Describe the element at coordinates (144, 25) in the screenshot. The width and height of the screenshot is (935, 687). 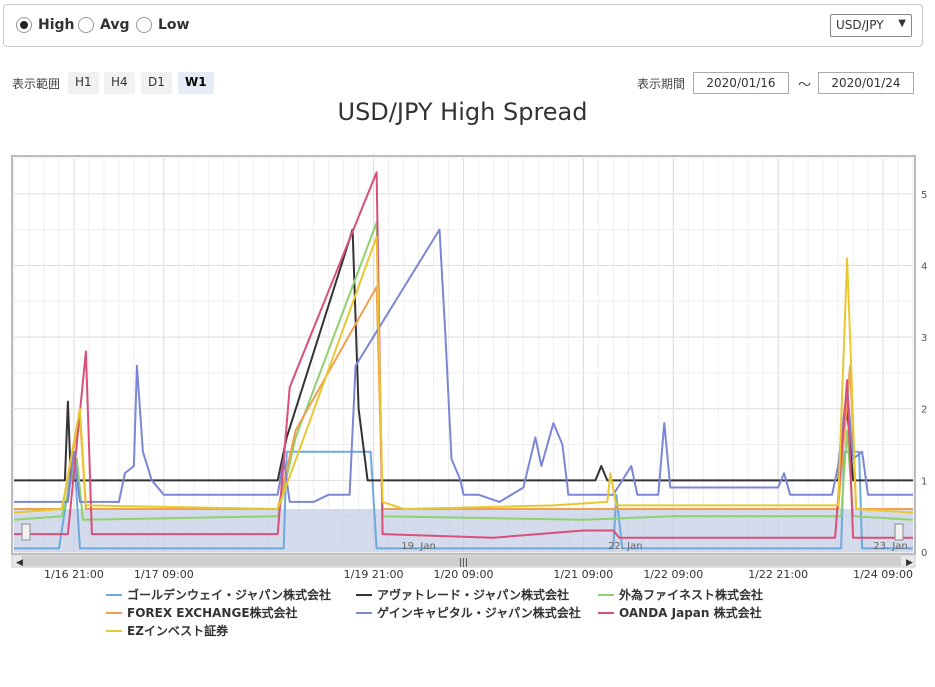
I see `radio-low-dot` at that location.